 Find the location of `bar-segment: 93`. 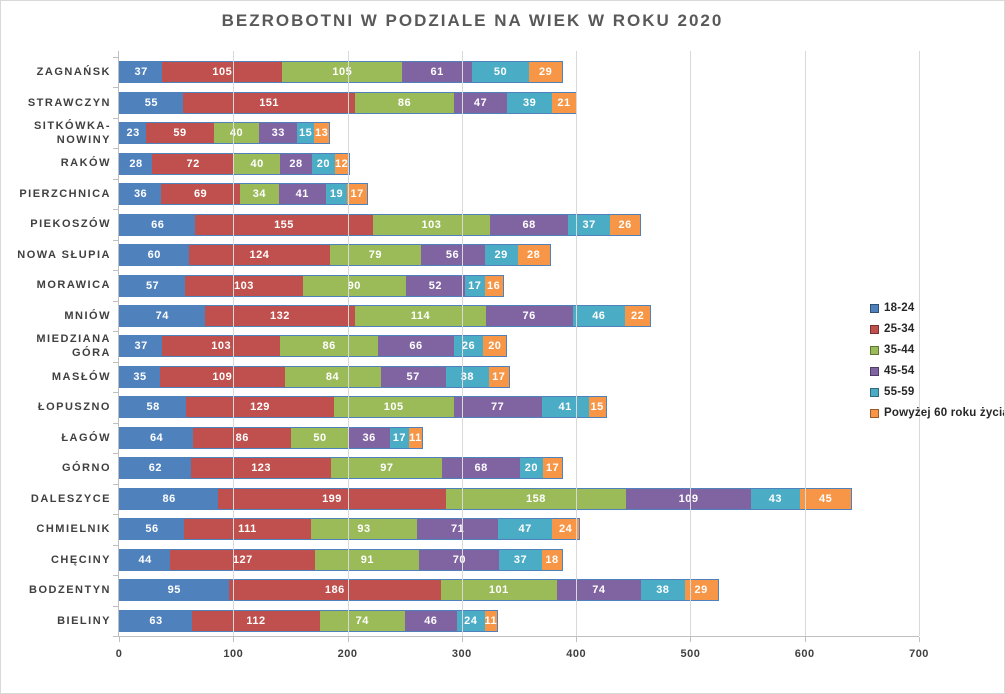

bar-segment: 93 is located at coordinates (364, 529).